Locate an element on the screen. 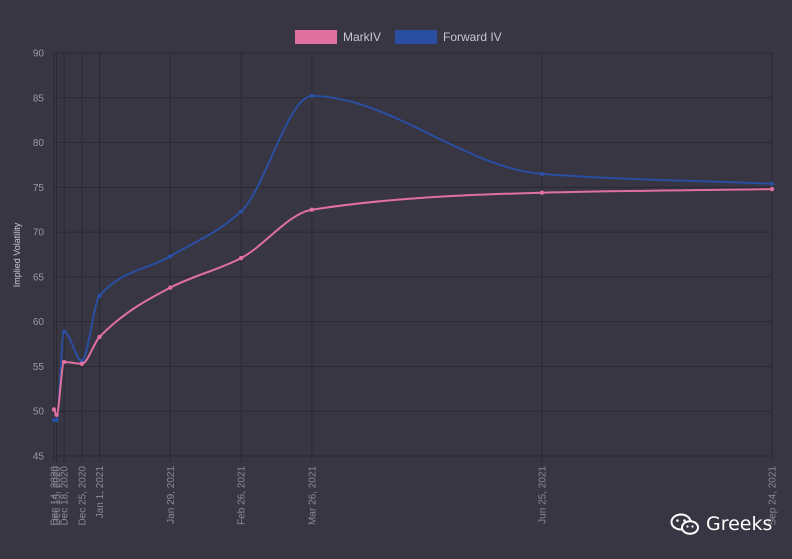 The image size is (792, 559). y-axis-ticks: 45 50 55 60 65 70 75 80 85 90 is located at coordinates (39, 256).